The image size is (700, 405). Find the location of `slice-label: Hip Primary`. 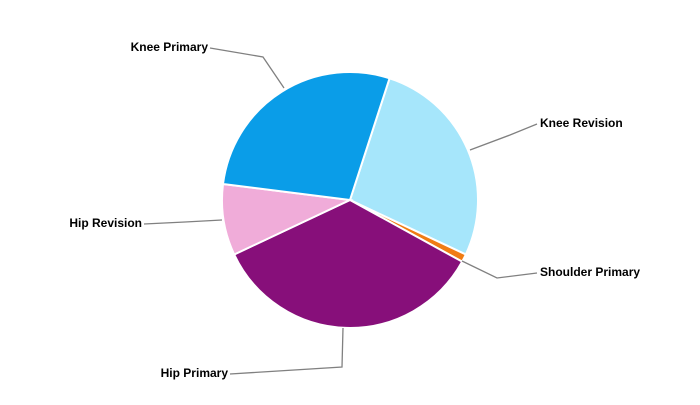

slice-label: Hip Primary is located at coordinates (195, 373).